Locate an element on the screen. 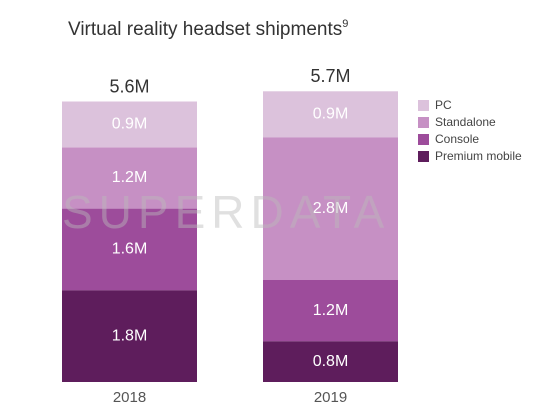  legend-label: PC is located at coordinates (443, 105).